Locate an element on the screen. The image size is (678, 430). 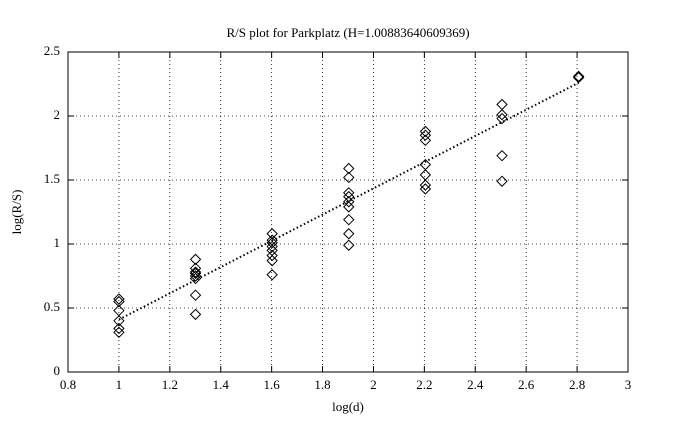
x-tick-label: 2.2 is located at coordinates (424, 384).